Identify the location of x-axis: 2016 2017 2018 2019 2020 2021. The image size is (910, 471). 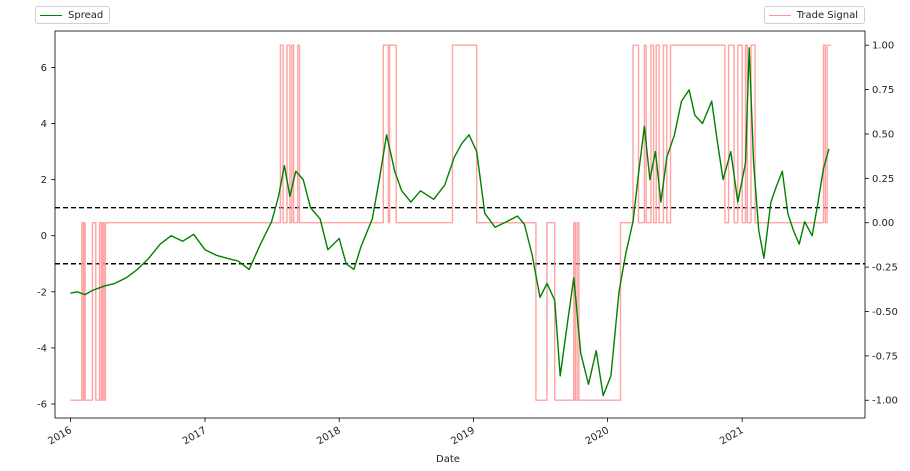
(396, 432).